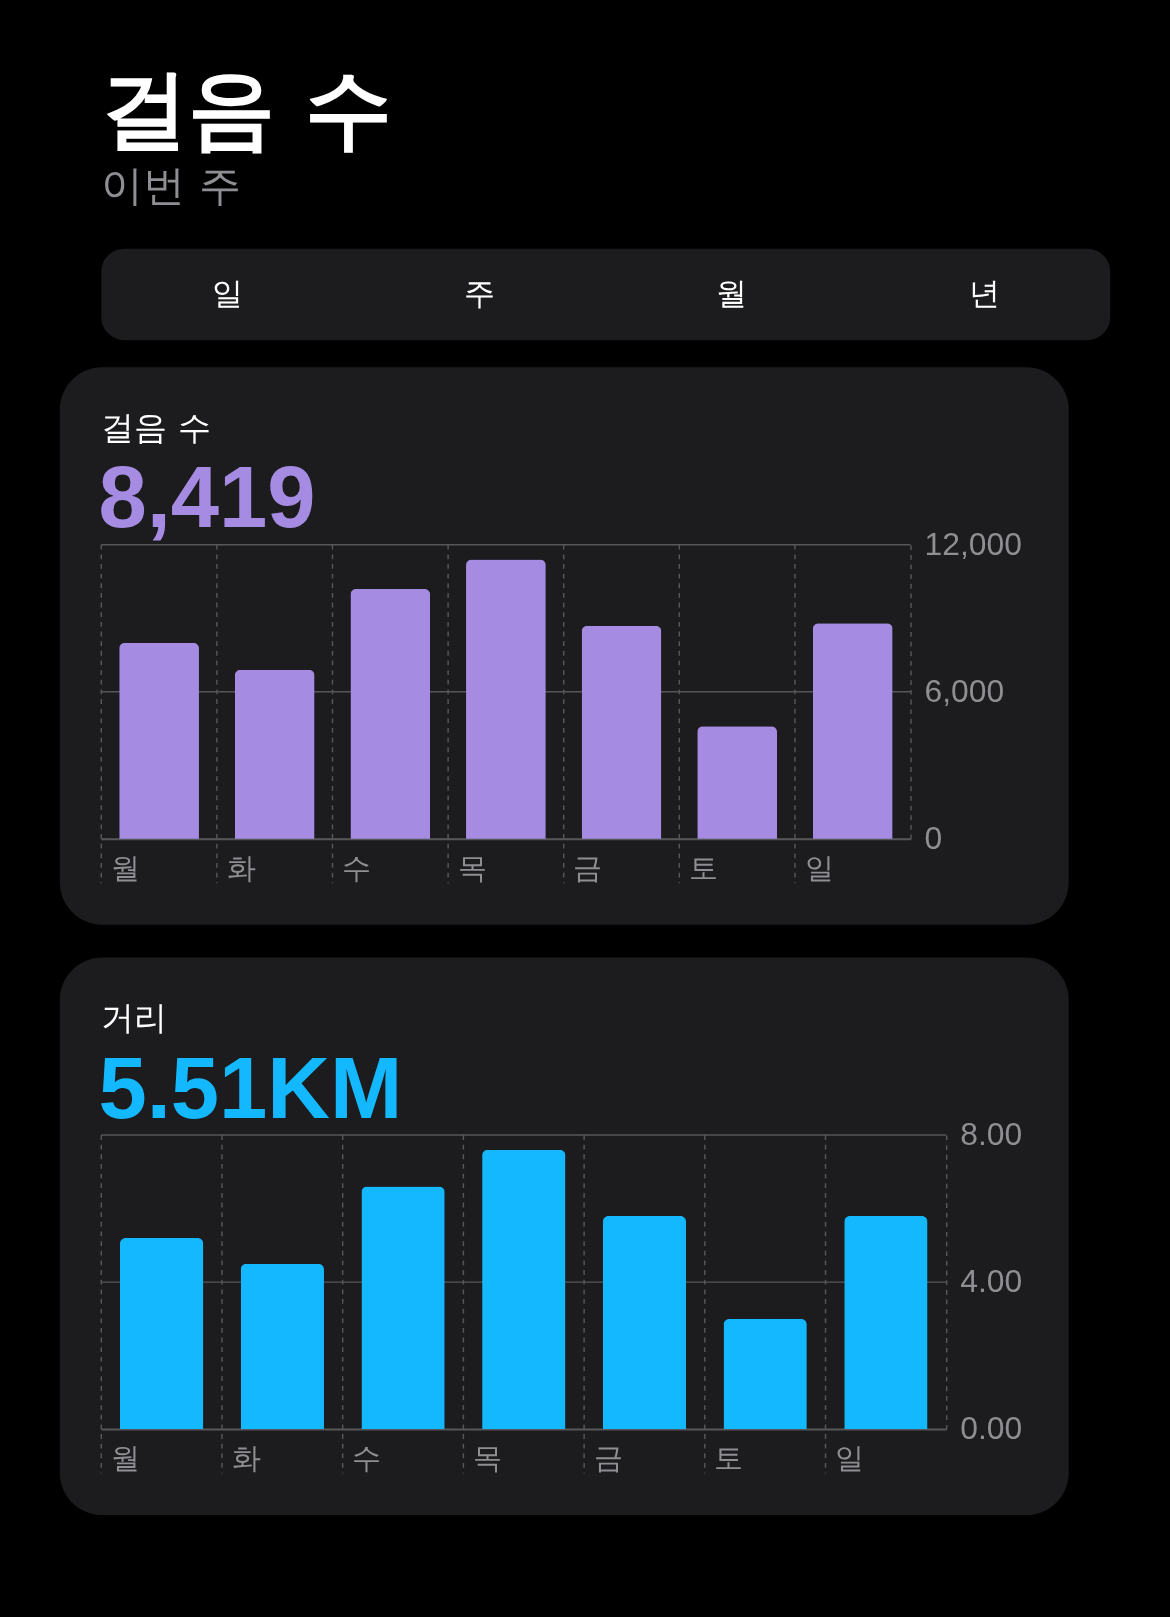 This screenshot has height=1617, width=1170. I want to click on y-tick-label: 6,000, so click(964, 690).